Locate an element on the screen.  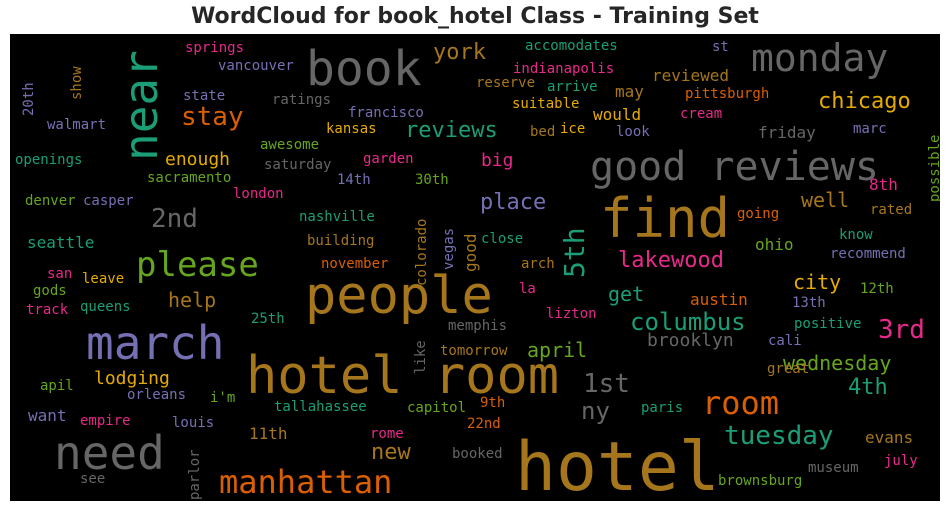
word-2nd: 2nd is located at coordinates (174, 219).